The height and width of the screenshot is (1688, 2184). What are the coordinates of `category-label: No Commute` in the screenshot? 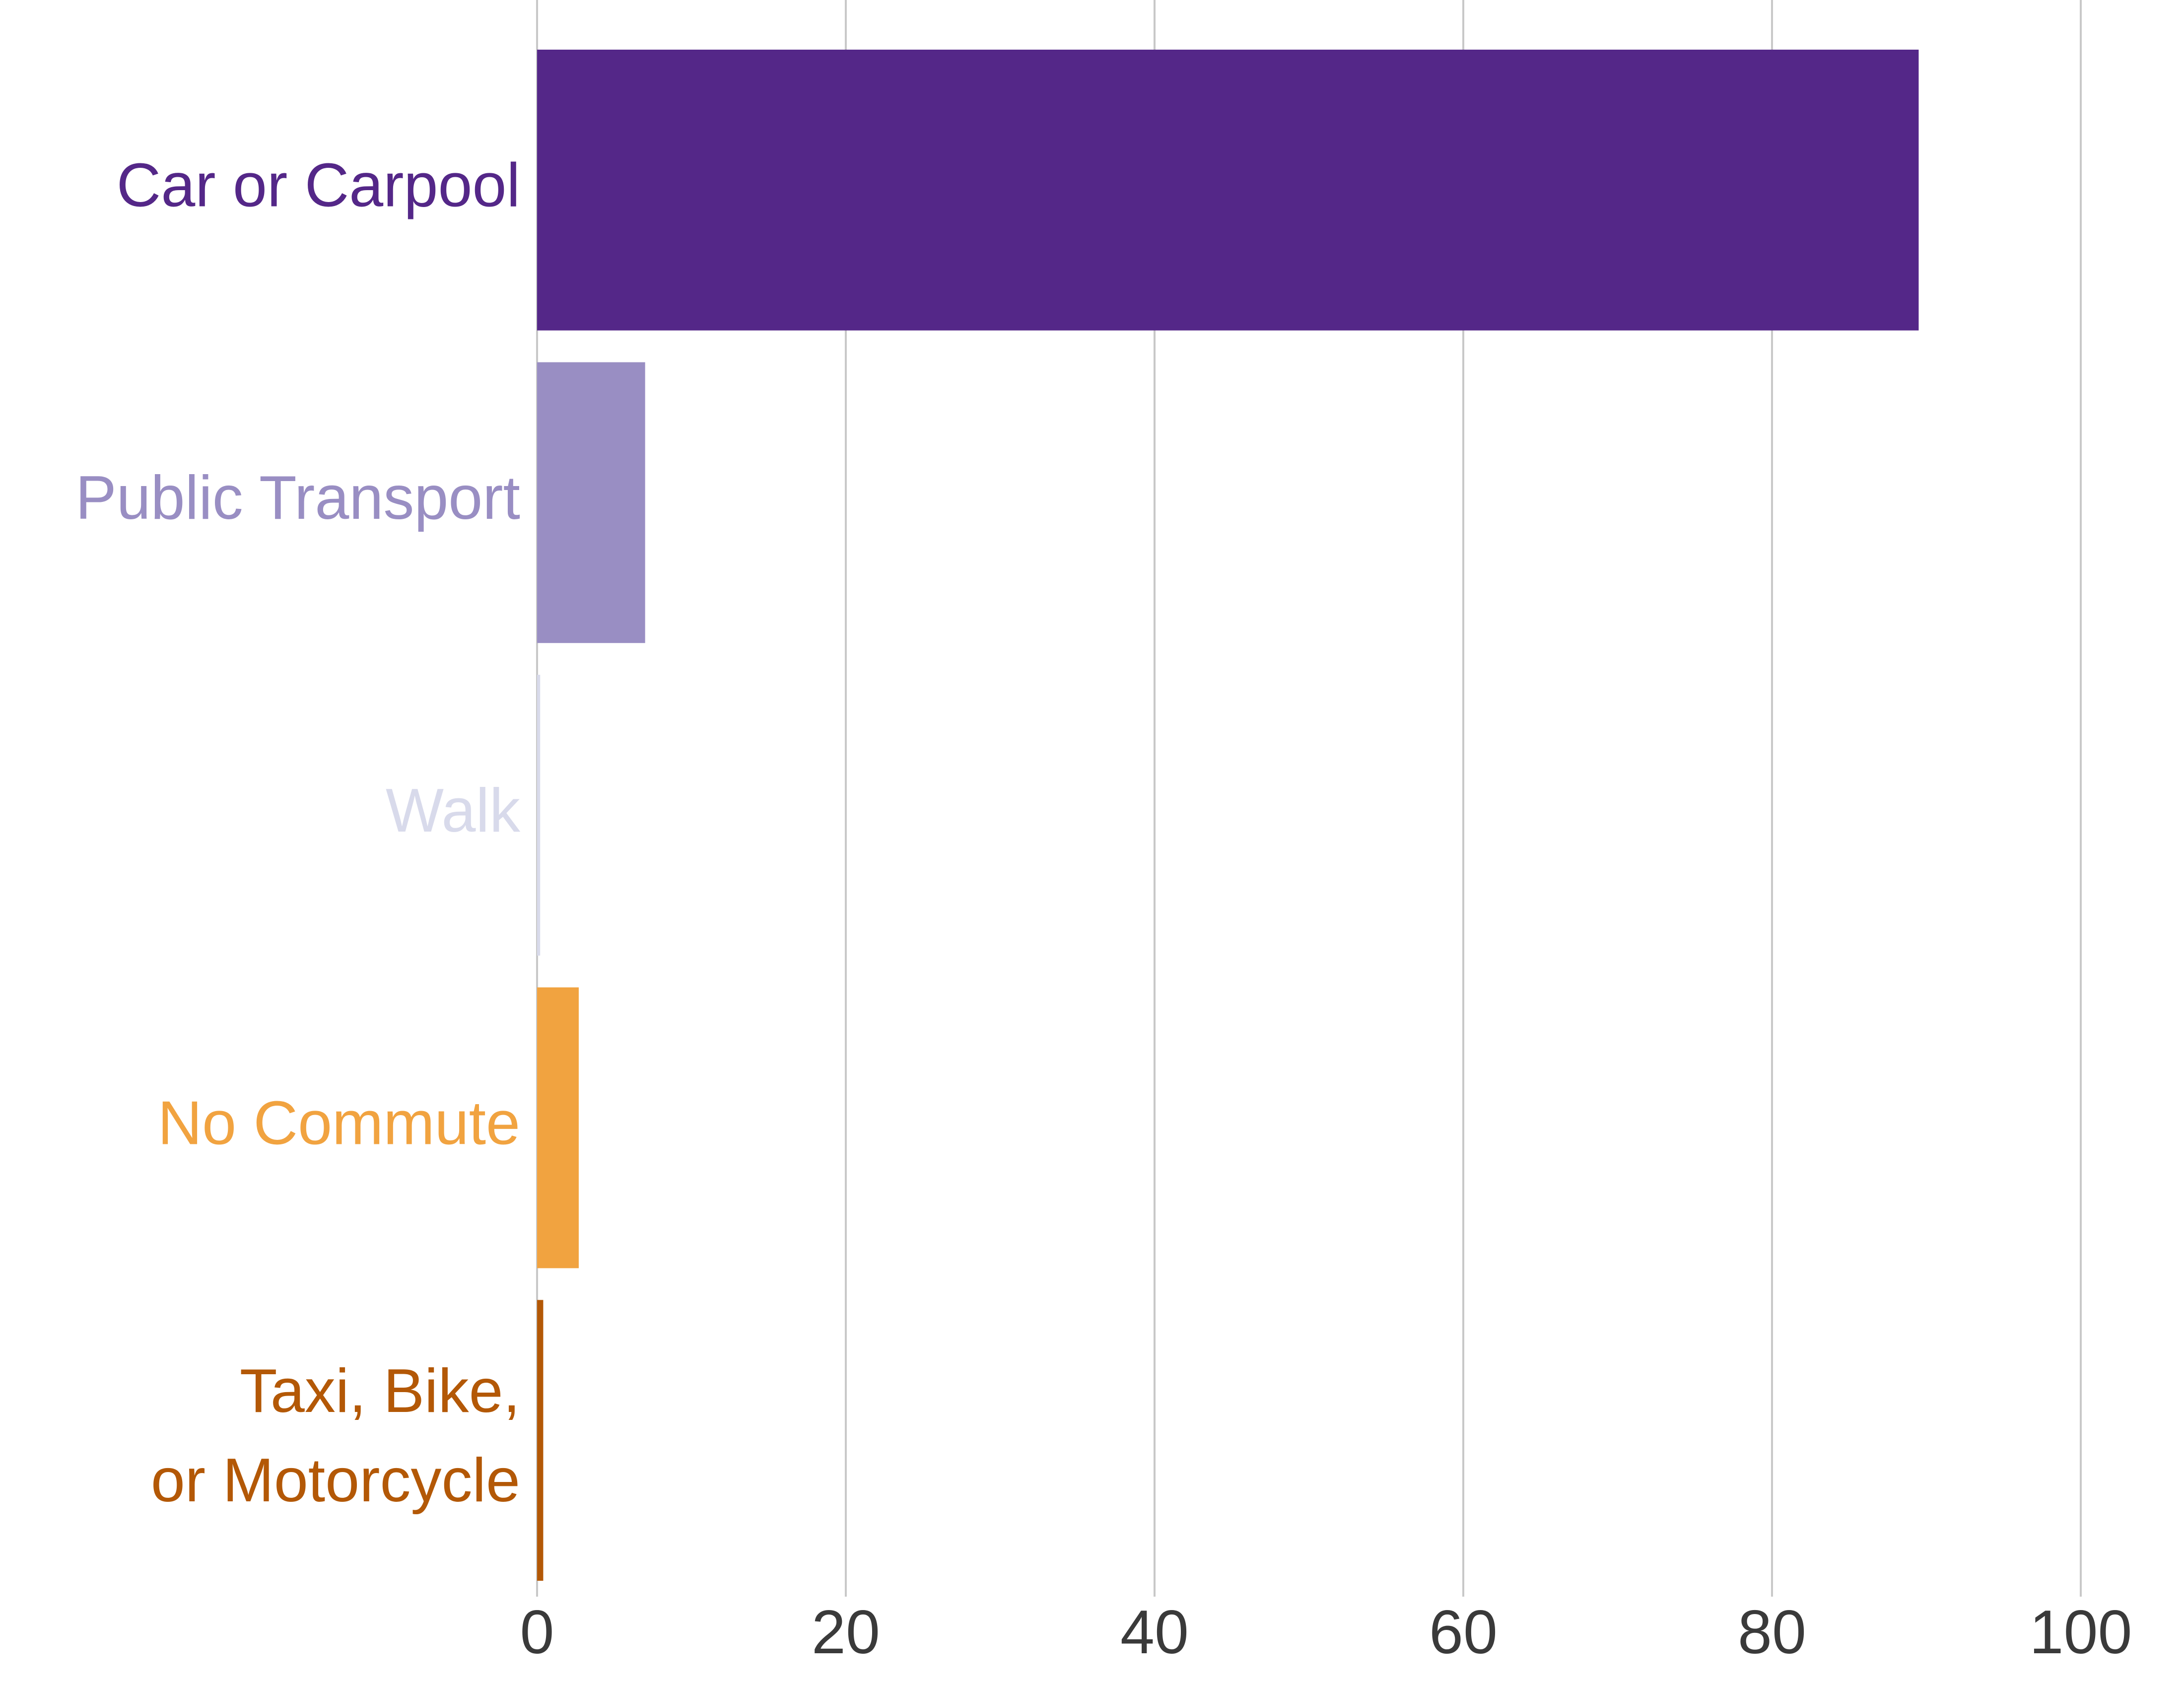 It's located at (339, 1123).